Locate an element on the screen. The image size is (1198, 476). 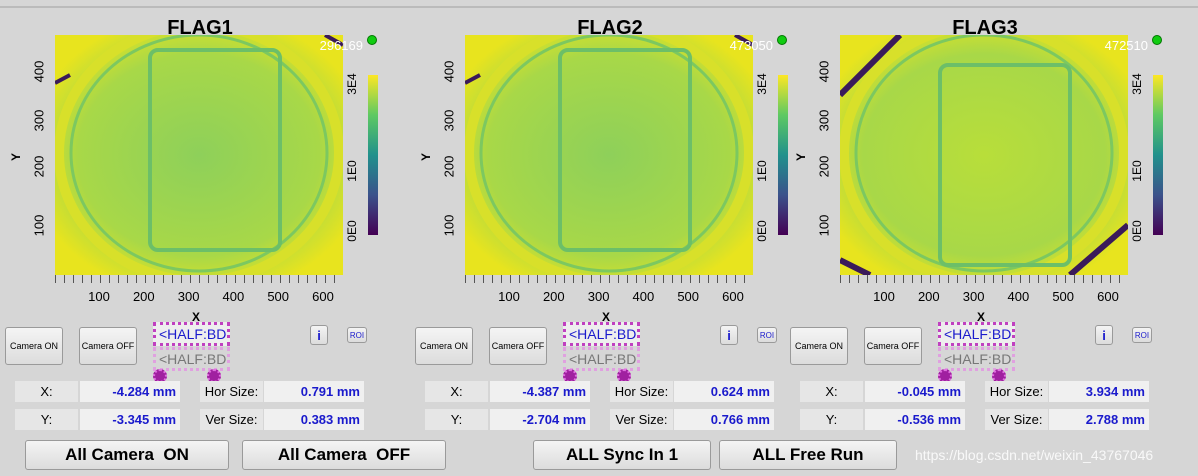
top-border is located at coordinates (599, 7).